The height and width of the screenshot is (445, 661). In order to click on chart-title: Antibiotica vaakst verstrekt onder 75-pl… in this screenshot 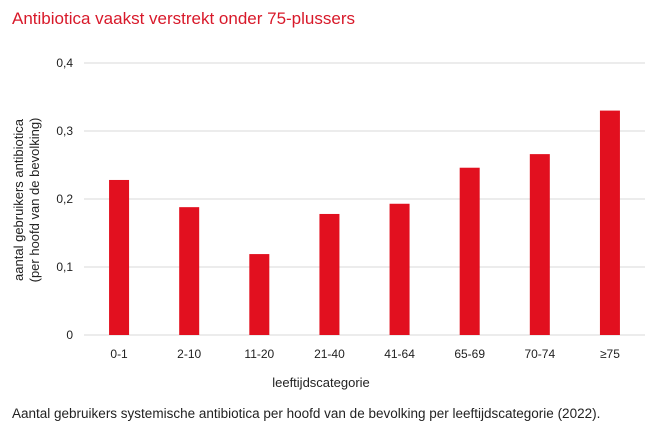, I will do `click(183, 18)`.